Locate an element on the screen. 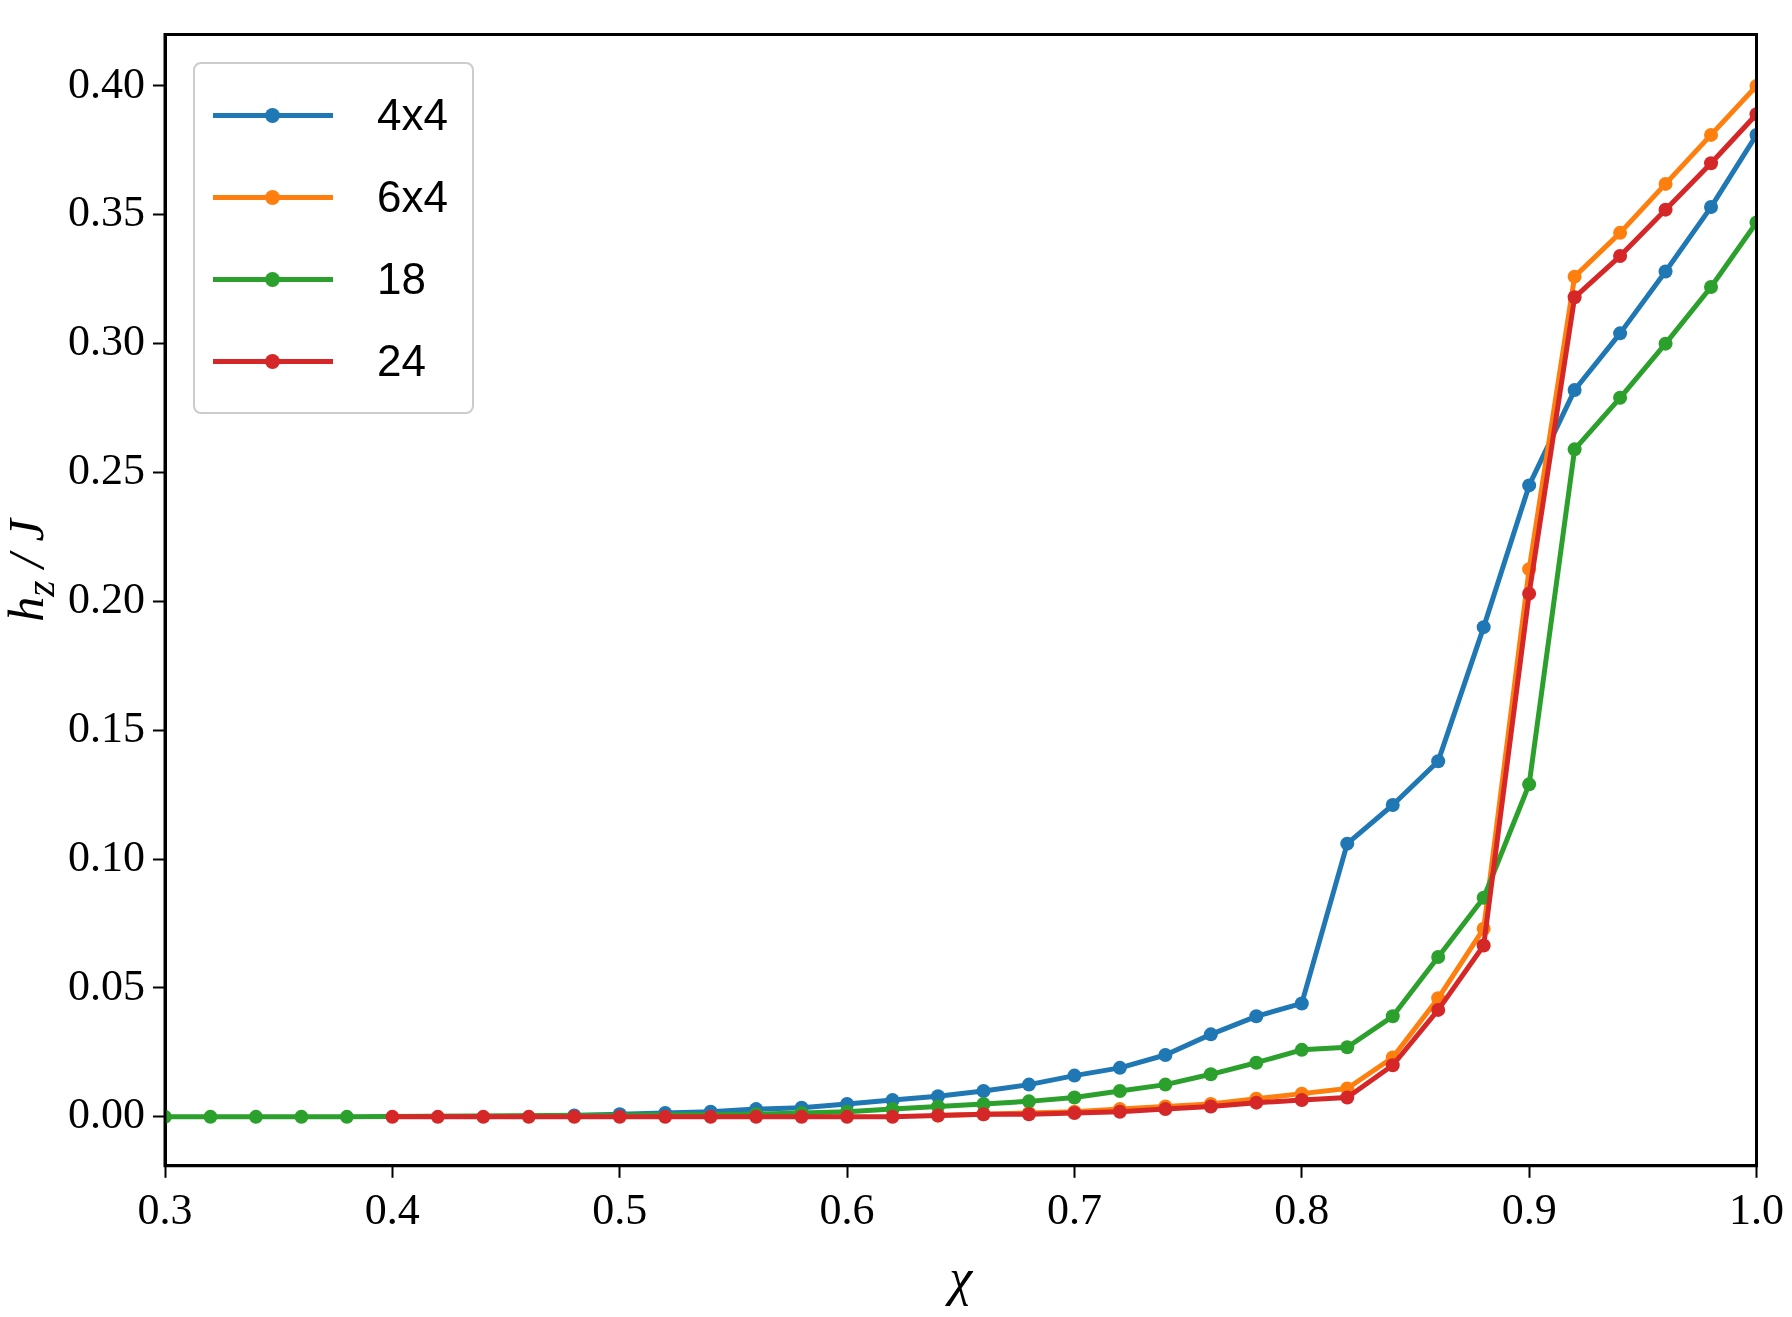  y-tick-label: 0.00 is located at coordinates (106, 1114).